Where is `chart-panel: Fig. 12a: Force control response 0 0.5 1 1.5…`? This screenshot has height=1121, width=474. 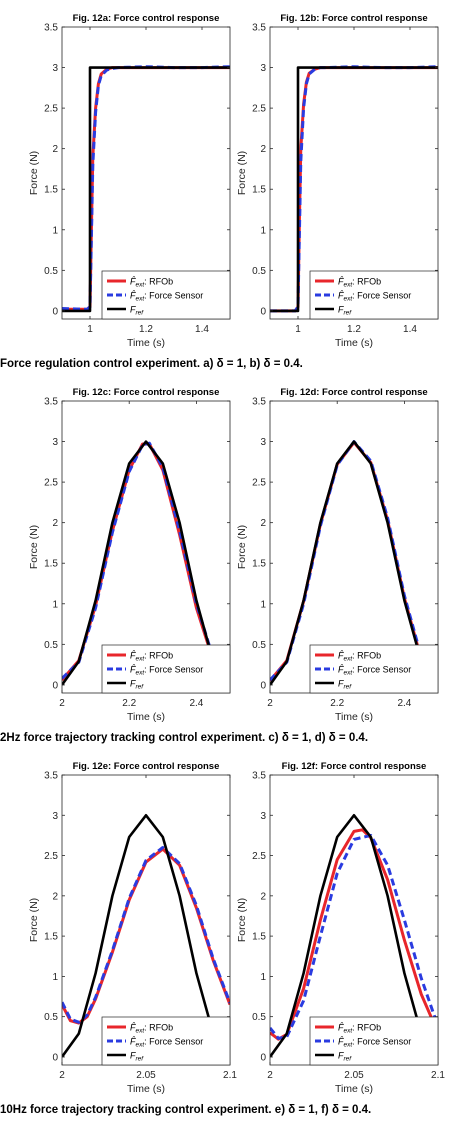
chart-panel: Fig. 12a: Force control response 0 0.5 1 1.5… is located at coordinates (129, 181).